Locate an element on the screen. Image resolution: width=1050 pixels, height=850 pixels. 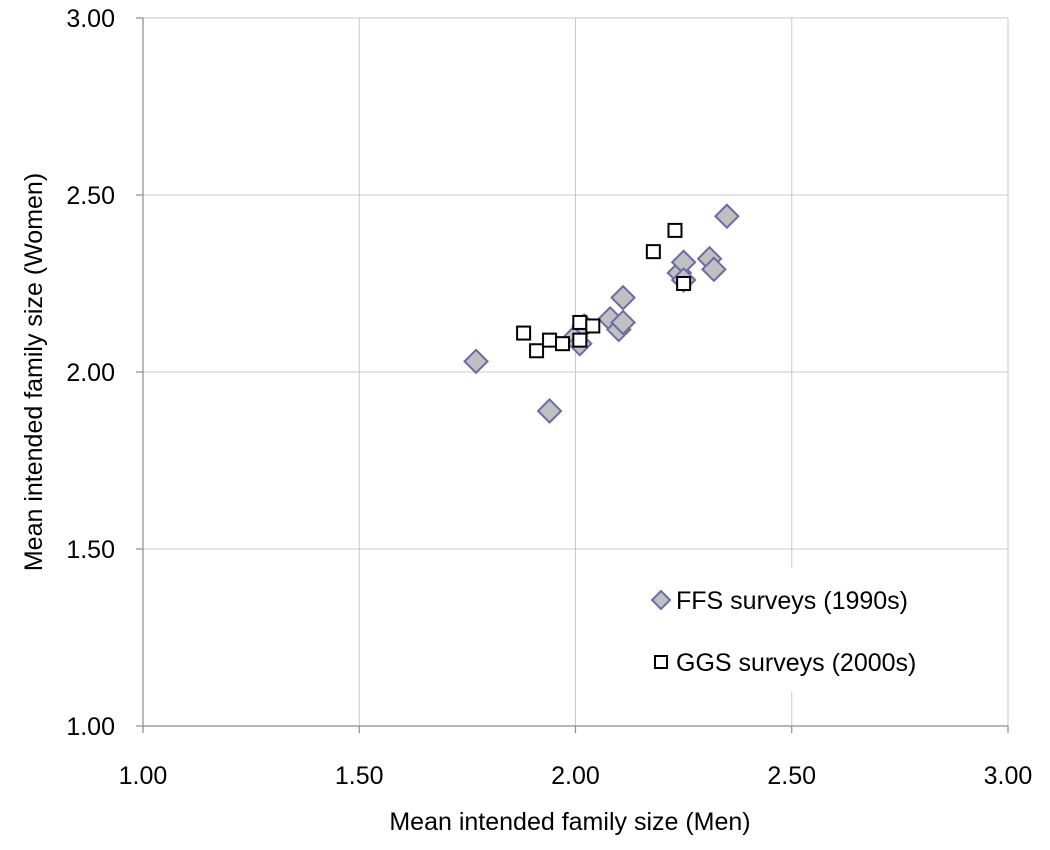
data-points is located at coordinates (601, 313).